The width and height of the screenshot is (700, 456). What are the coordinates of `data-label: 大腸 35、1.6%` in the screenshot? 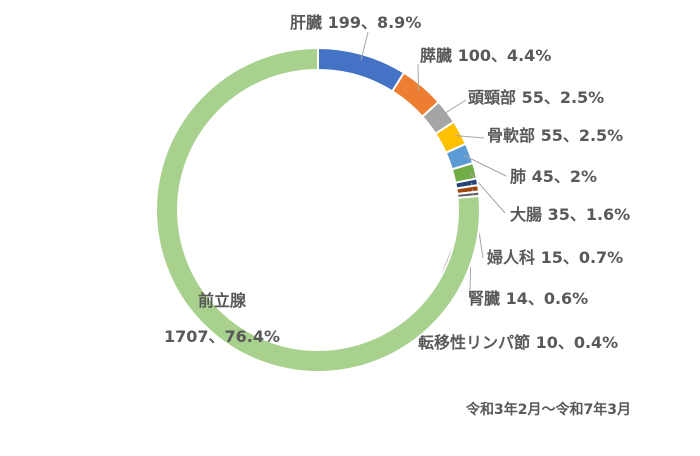 It's located at (570, 214).